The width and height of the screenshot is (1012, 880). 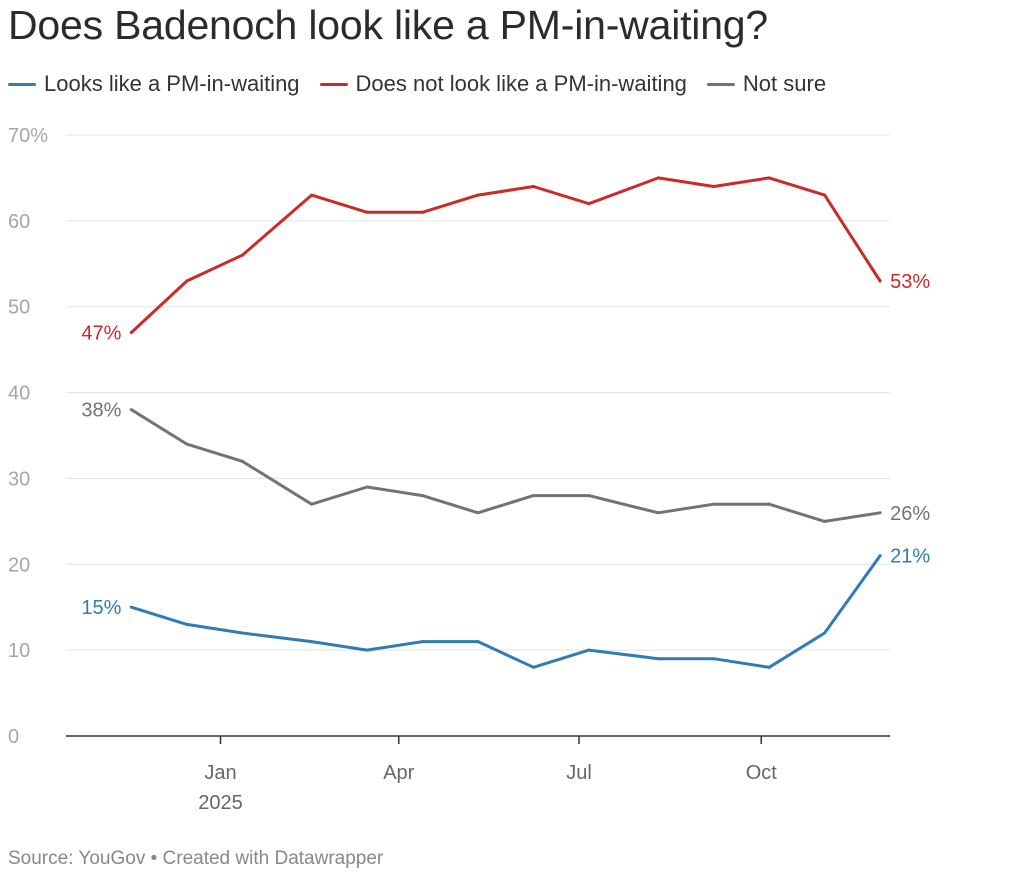 I want to click on x-tick-sublabel: 2025, so click(x=220, y=803).